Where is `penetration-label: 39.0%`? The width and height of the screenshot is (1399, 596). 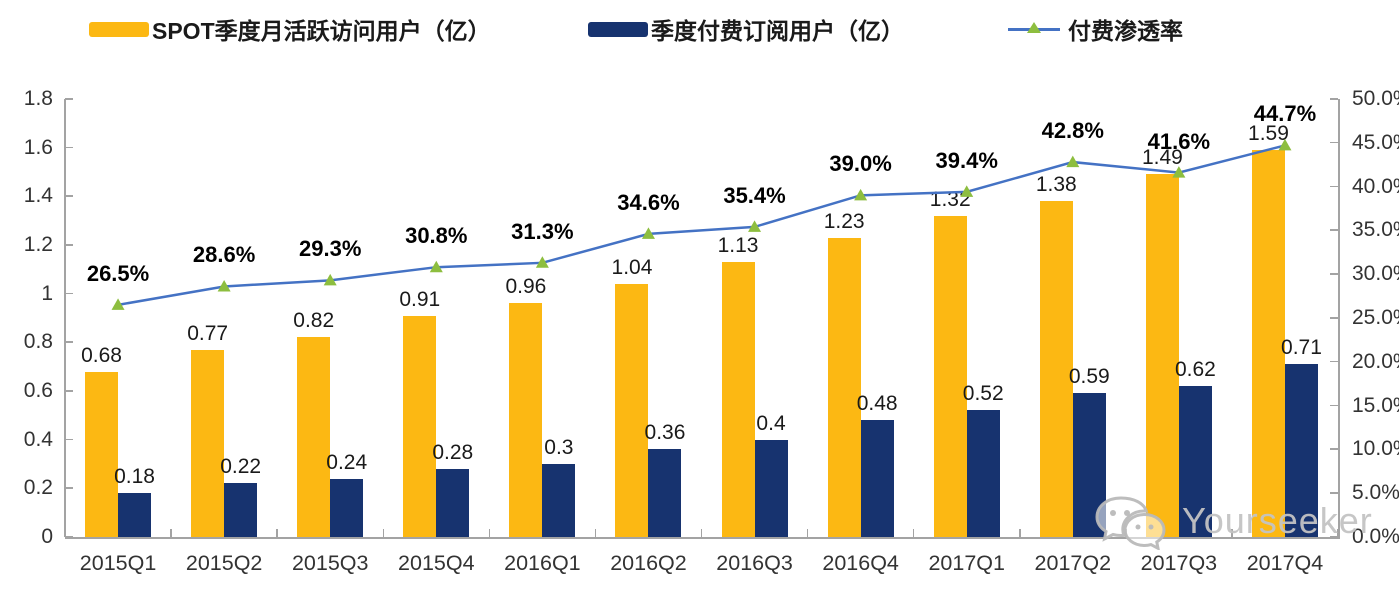 penetration-label: 39.0% is located at coordinates (860, 164).